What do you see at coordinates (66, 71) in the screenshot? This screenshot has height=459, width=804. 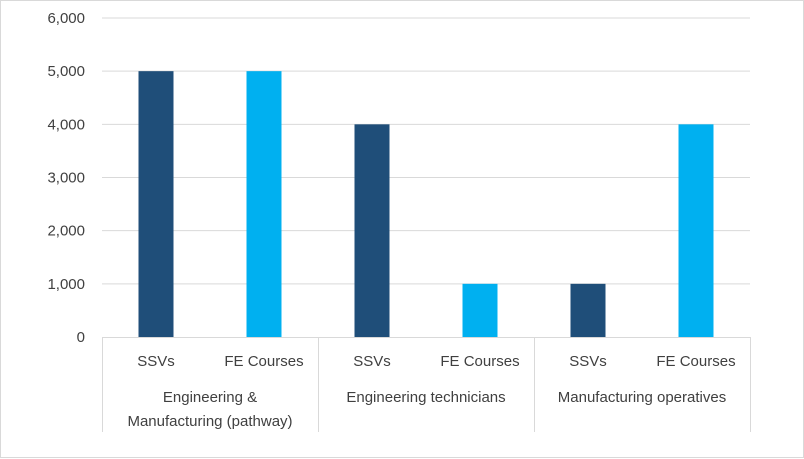 I see `y-tick-label: 5,000` at bounding box center [66, 71].